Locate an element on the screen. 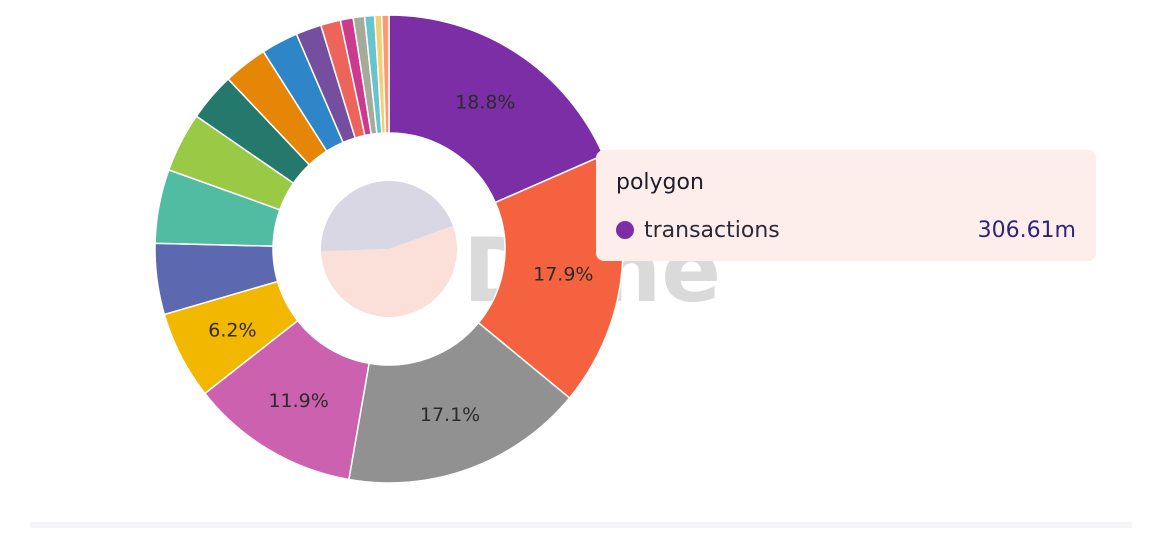 Image resolution: width=1162 pixels, height=533 pixels. slice-percent-label: 11.9% is located at coordinates (298, 401).